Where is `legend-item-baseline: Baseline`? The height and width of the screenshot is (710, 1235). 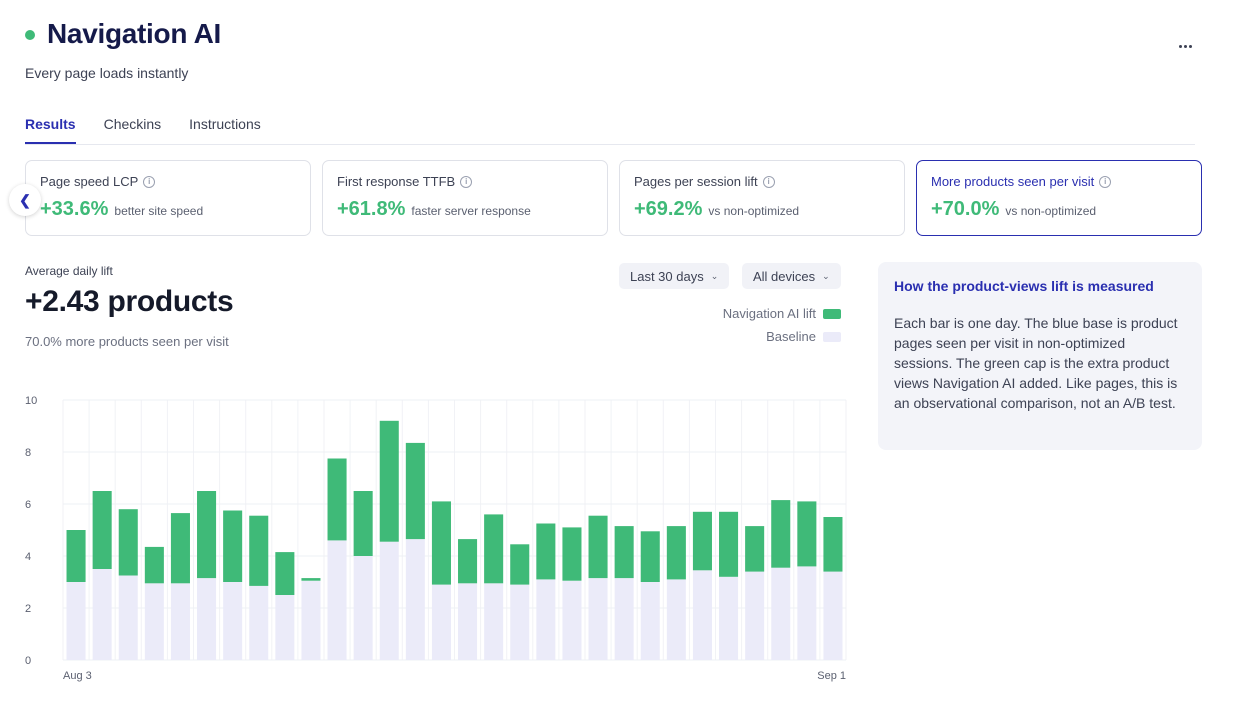 legend-item-baseline: Baseline is located at coordinates (782, 336).